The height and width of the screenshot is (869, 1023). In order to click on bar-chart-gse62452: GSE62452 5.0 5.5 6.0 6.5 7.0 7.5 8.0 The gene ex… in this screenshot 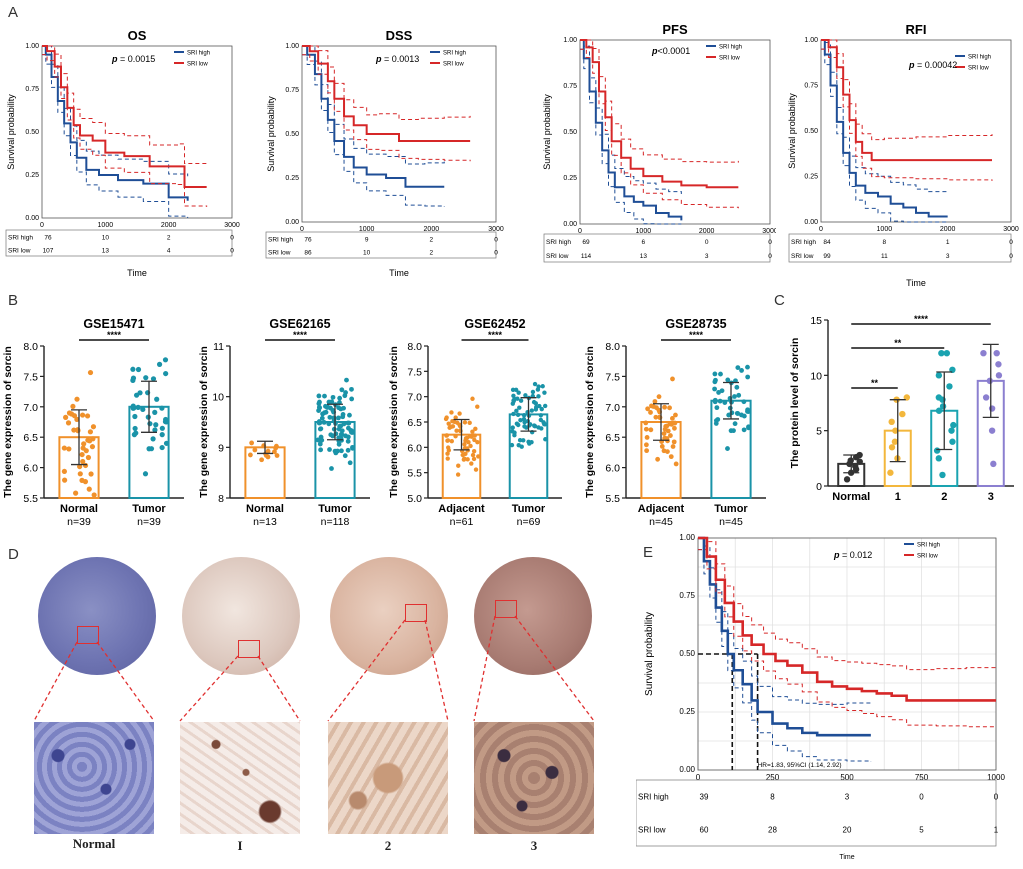, I will do `click(475, 422)`.